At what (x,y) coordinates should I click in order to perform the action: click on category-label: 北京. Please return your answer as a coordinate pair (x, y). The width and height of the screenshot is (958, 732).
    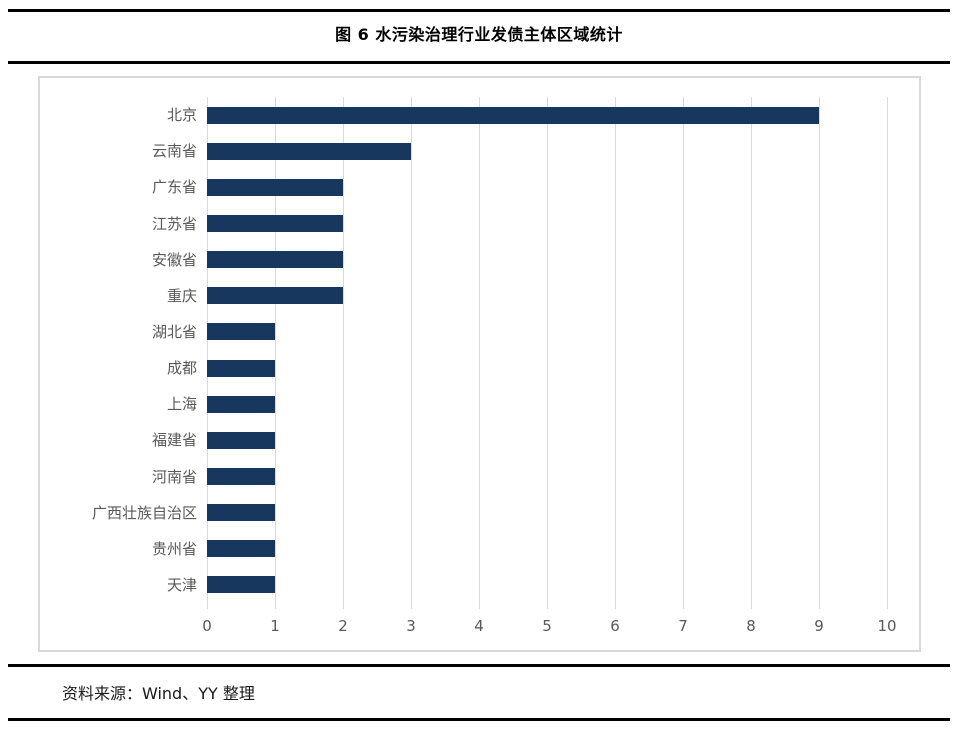
    Looking at the image, I should click on (181, 115).